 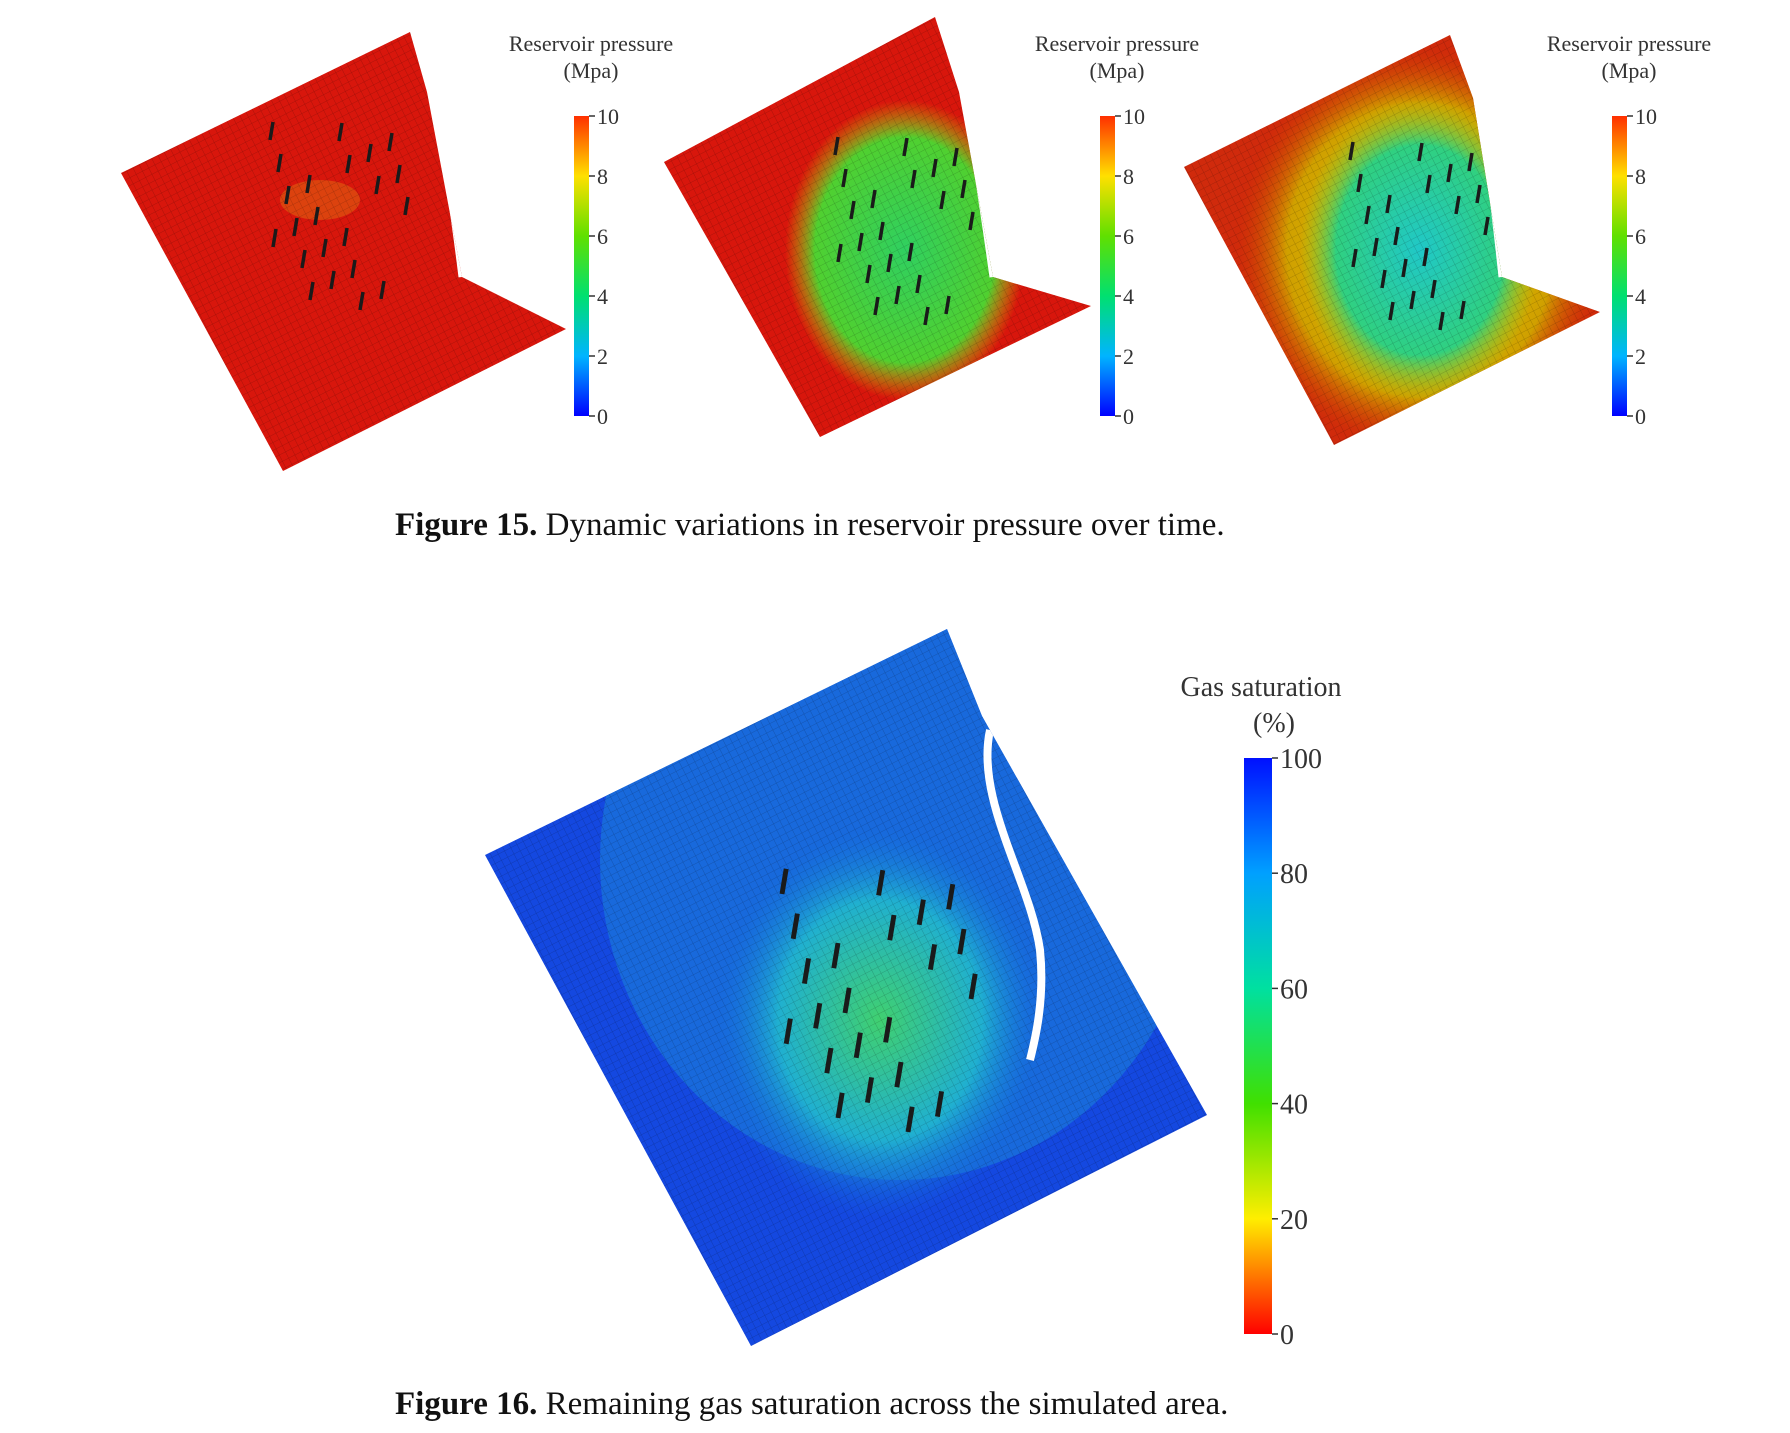 I want to click on colorbar-unit: (%), so click(x=1274, y=723).